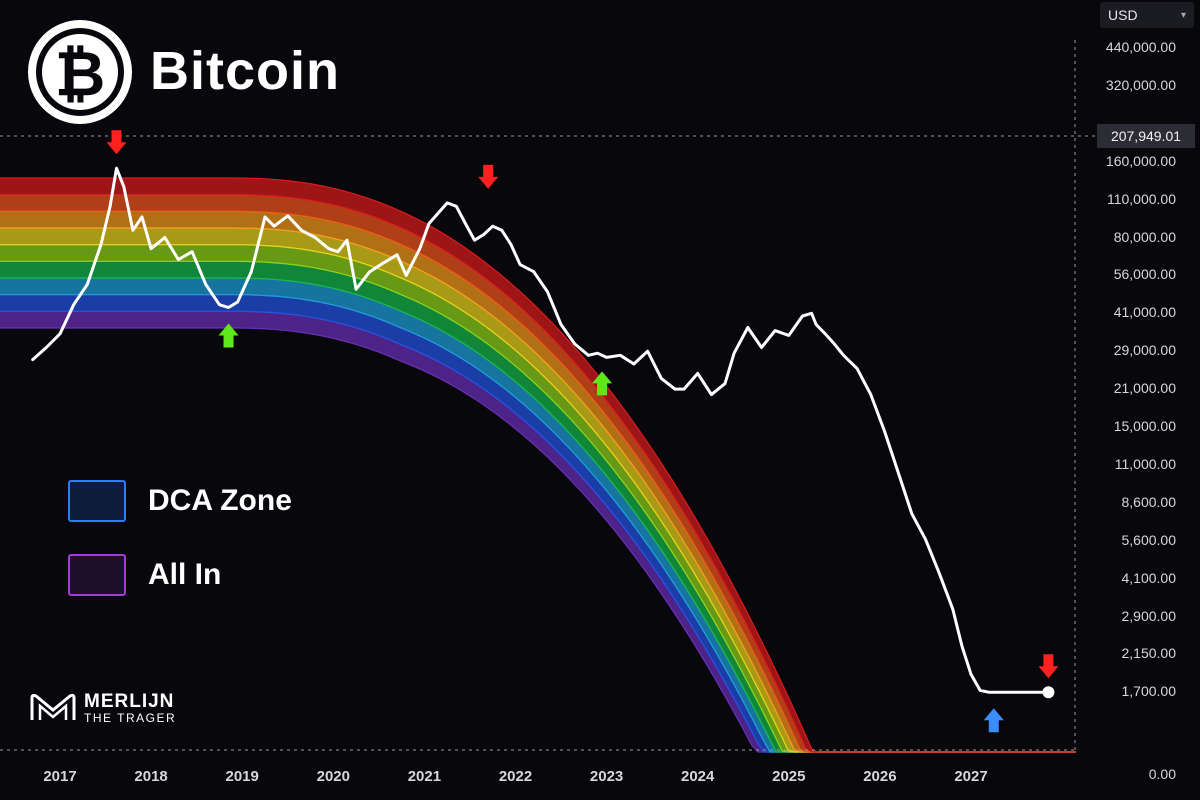 This screenshot has height=800, width=1200. Describe the element at coordinates (1144, 312) in the screenshot. I see `y-tick-label: 41,000.00` at that location.